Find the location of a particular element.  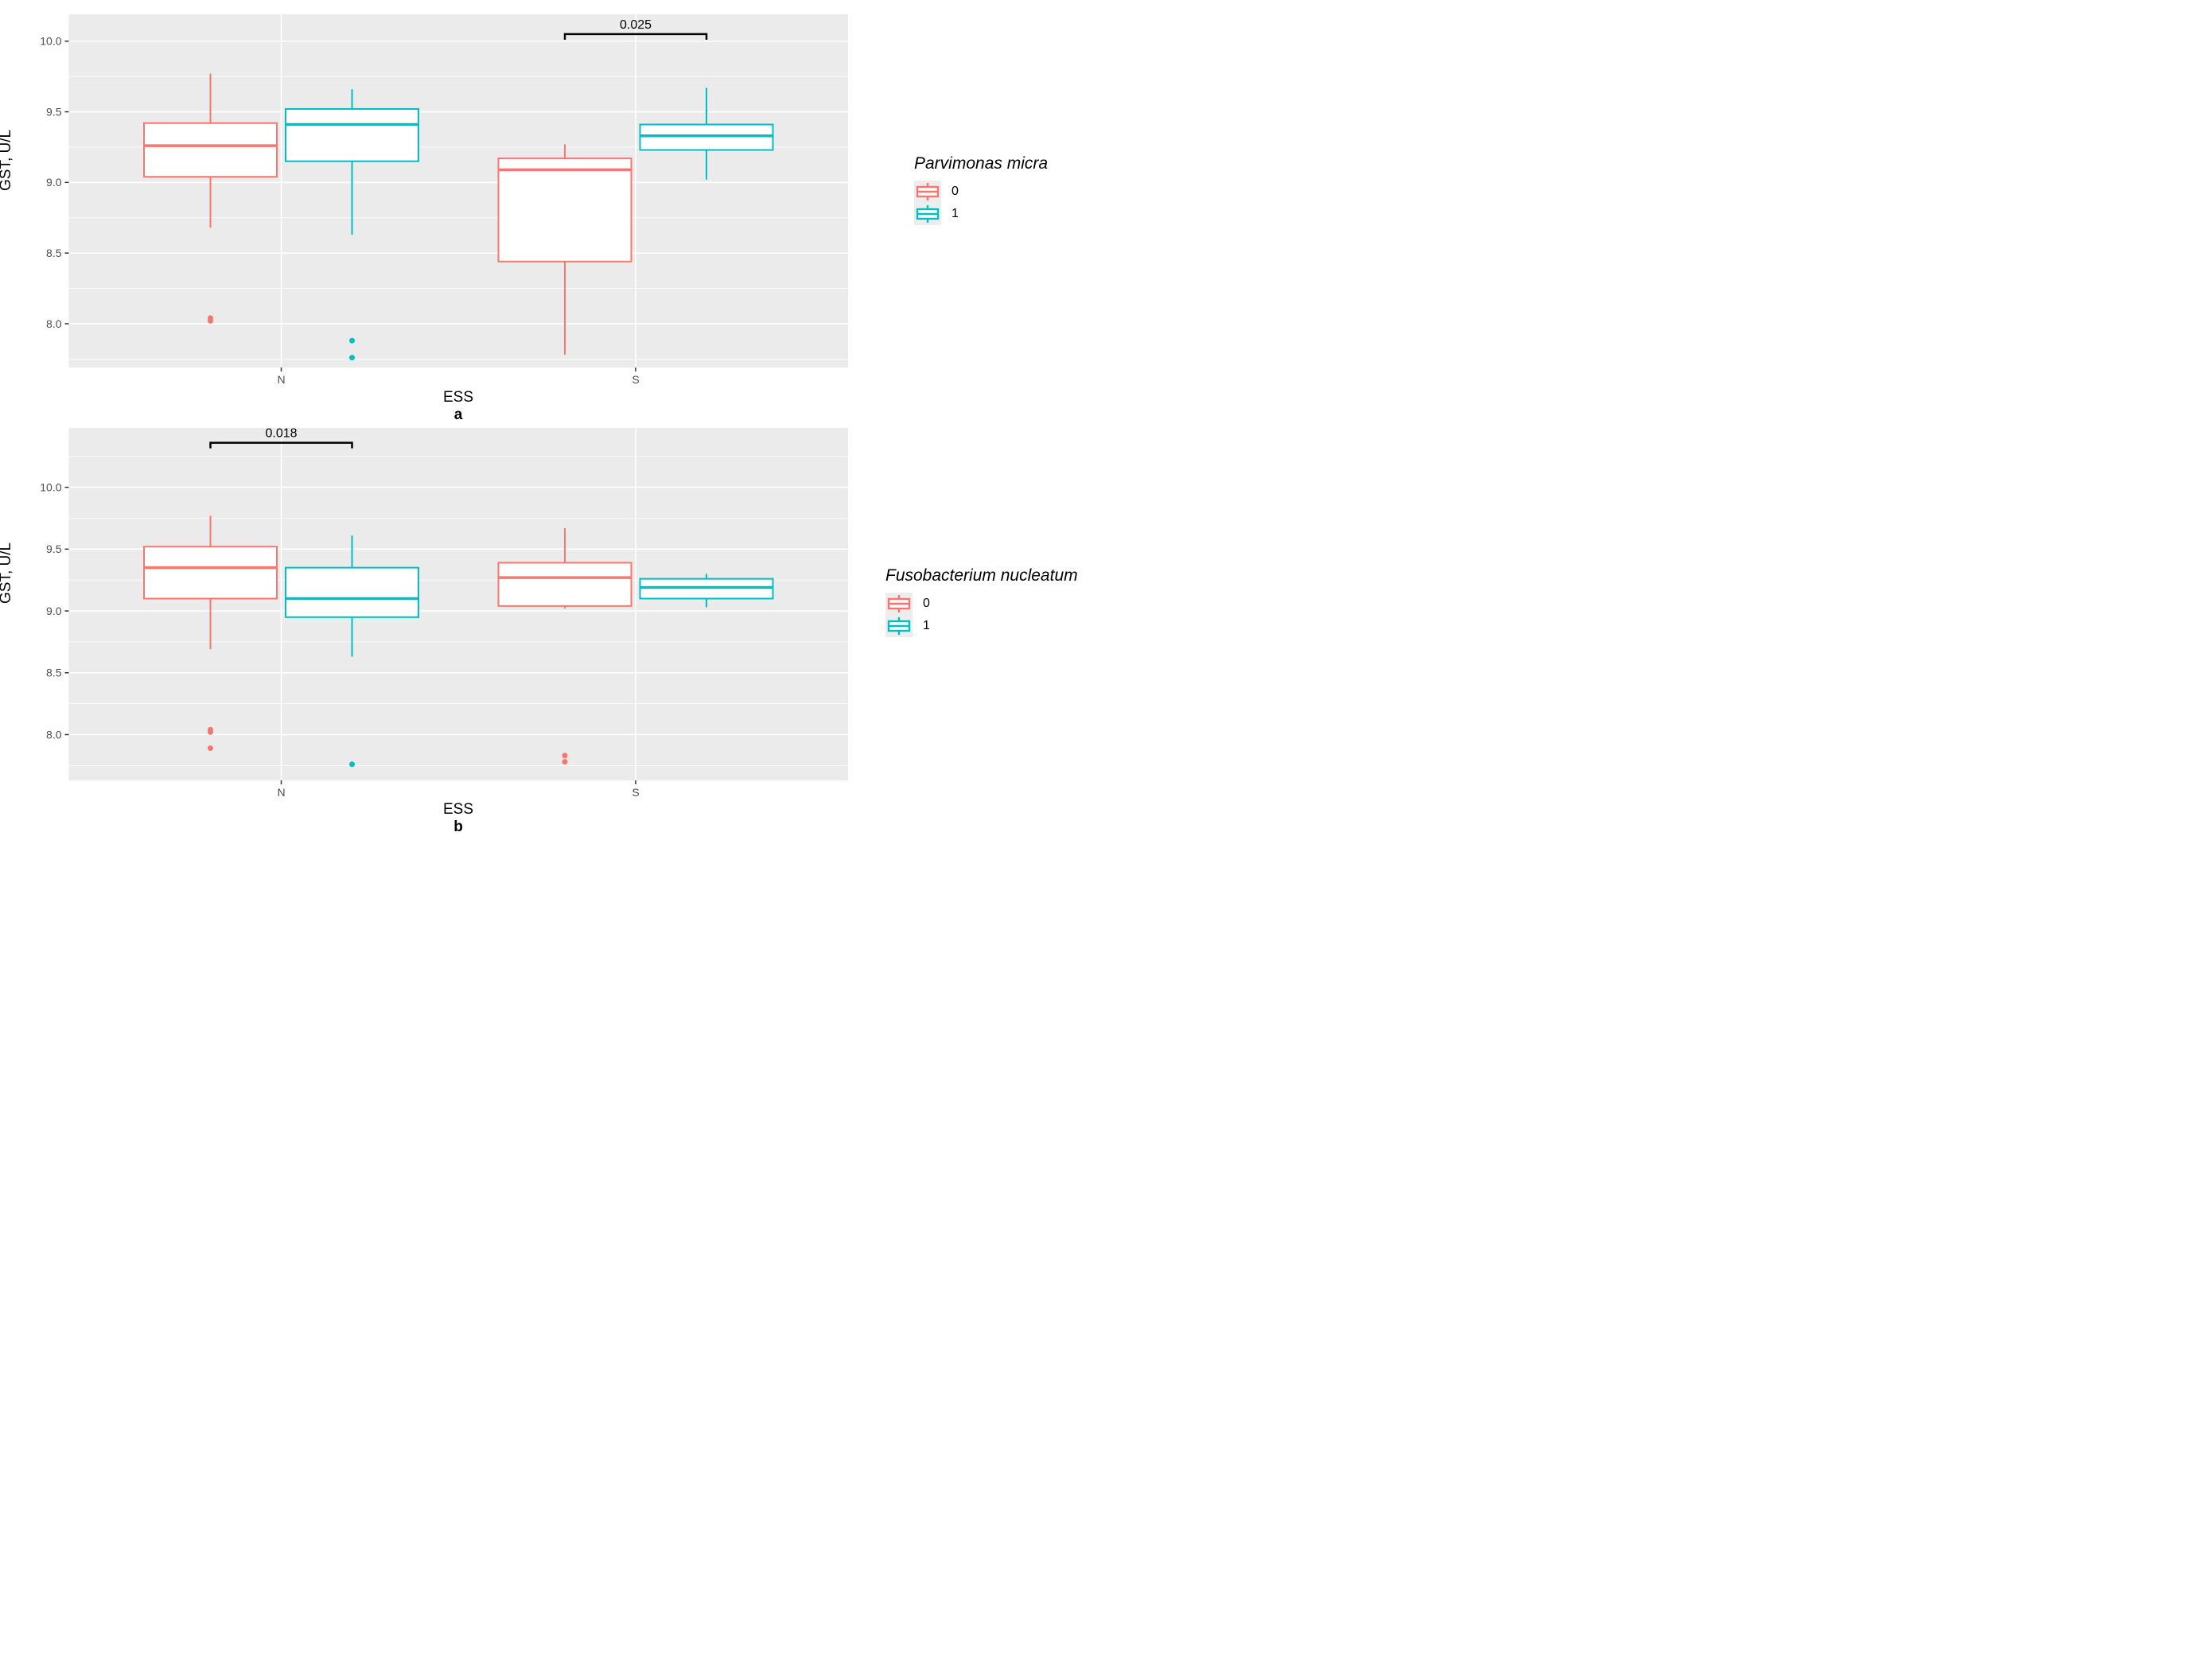

legend-parvimonas-micra: Parvimonas micra 0 1 is located at coordinates (981, 189).